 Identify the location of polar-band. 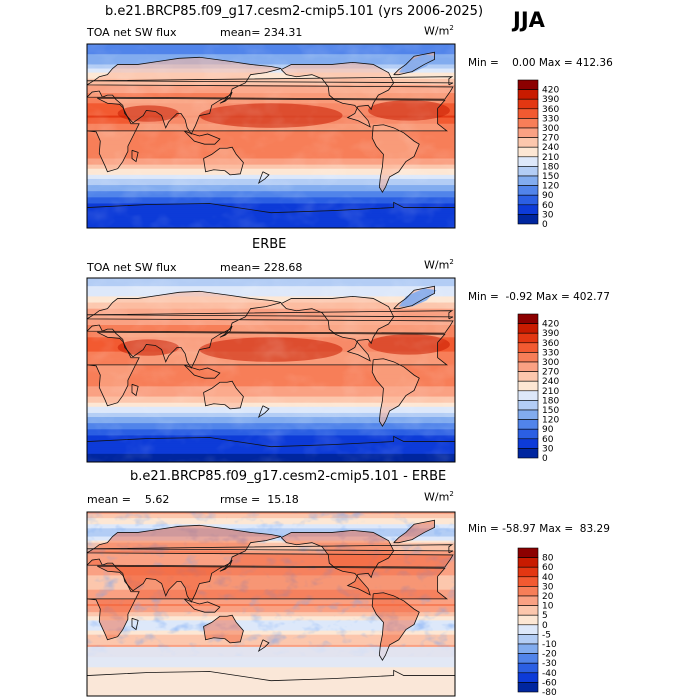
(271, 681).